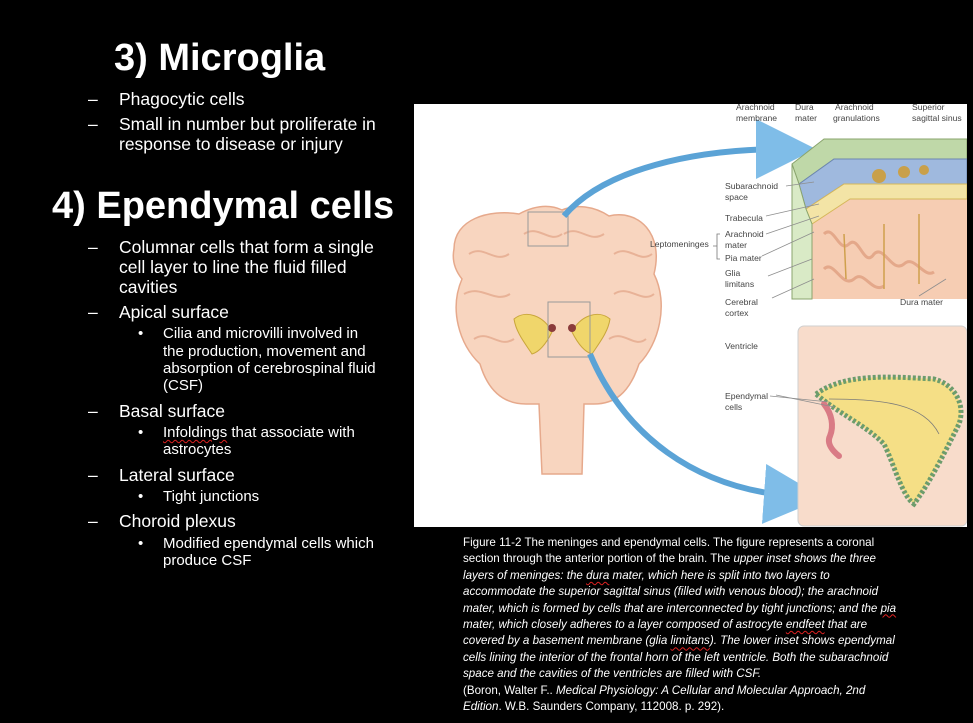 The height and width of the screenshot is (723, 973). Describe the element at coordinates (736, 197) in the screenshot. I see `label-subarachnoid-space: space` at that location.